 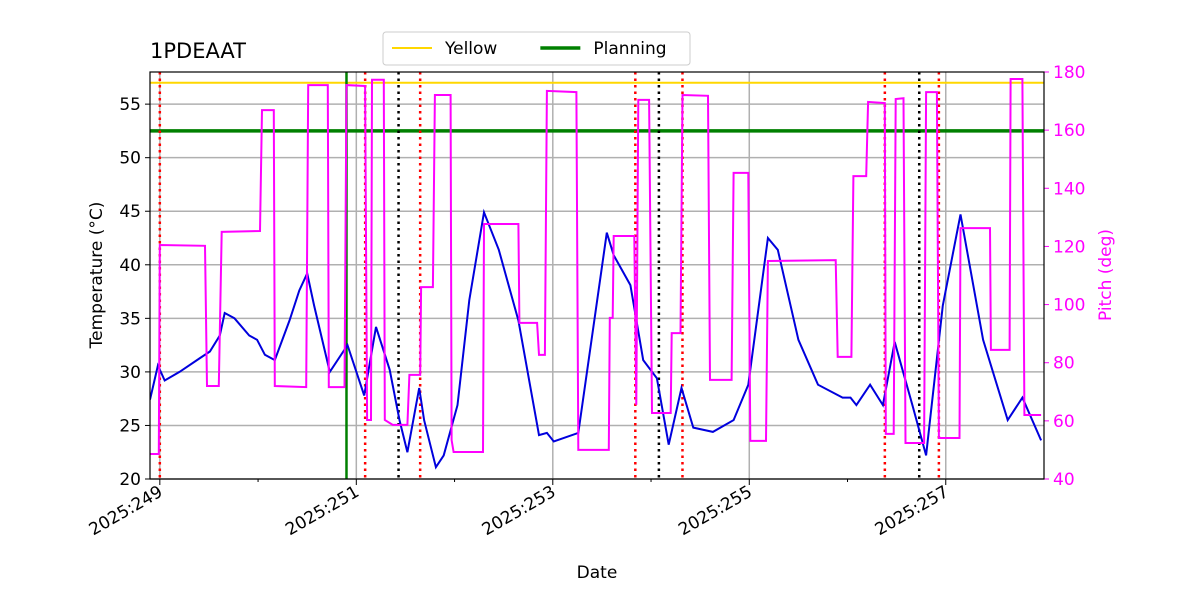 I want to click on y2-tick-label: 120, so click(x=1069, y=247).